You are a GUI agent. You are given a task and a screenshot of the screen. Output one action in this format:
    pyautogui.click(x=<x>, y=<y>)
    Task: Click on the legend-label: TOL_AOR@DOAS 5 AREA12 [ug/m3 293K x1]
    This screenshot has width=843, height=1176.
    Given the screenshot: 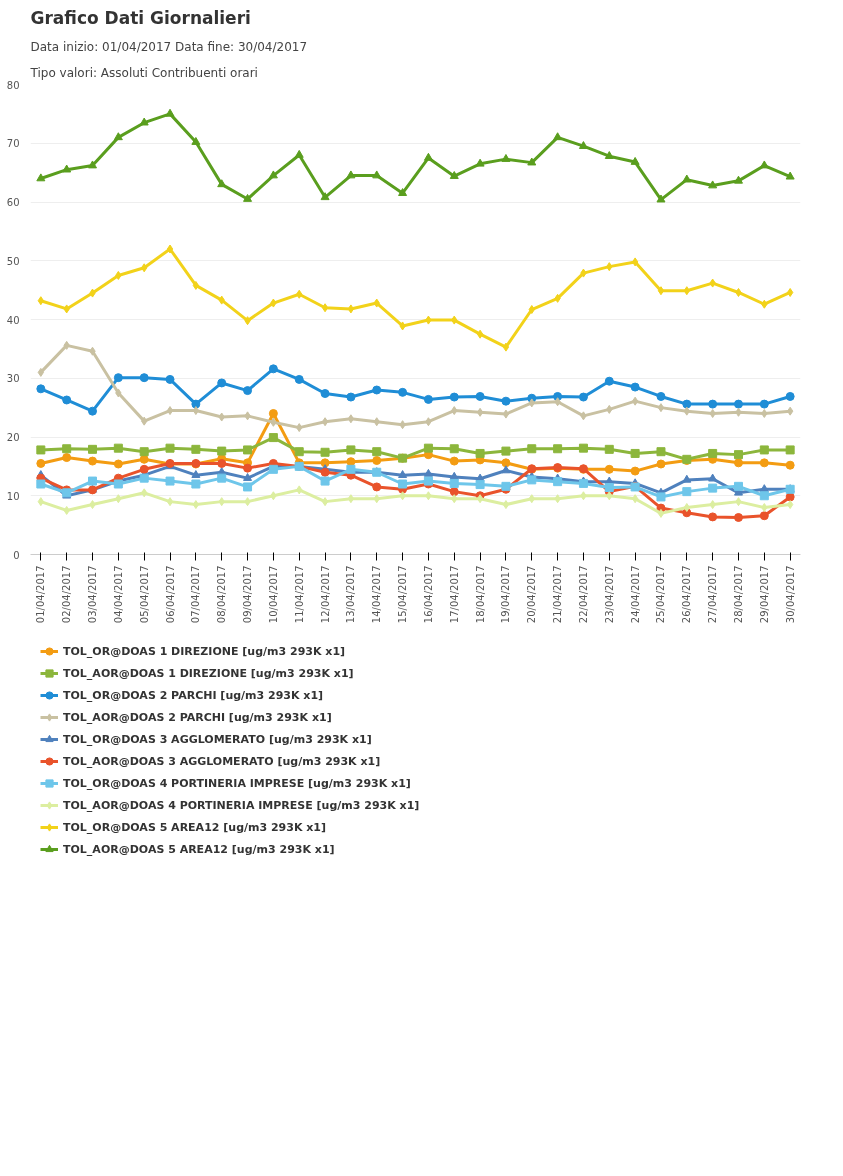 What is the action you would take?
    pyautogui.click(x=199, y=849)
    